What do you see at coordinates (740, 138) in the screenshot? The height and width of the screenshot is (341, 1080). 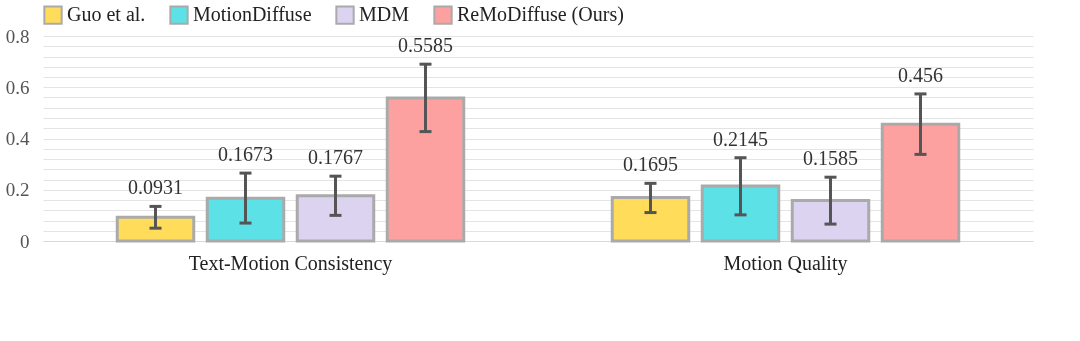 I see `data-label: 0.2145` at bounding box center [740, 138].